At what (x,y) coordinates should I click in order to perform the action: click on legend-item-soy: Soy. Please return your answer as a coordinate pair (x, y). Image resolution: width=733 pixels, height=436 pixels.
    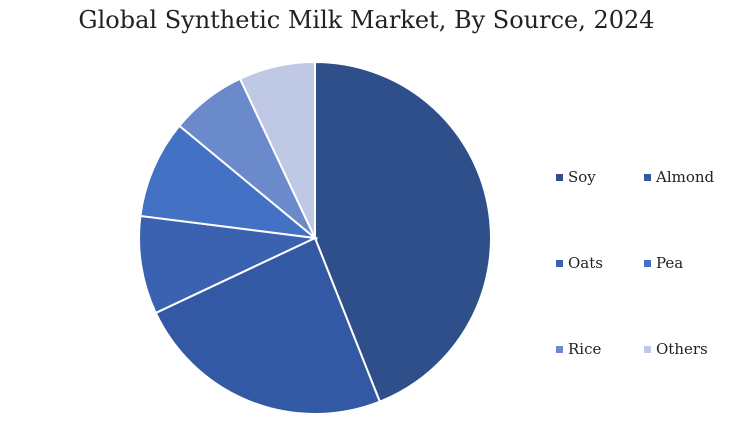
    Looking at the image, I should click on (576, 177).